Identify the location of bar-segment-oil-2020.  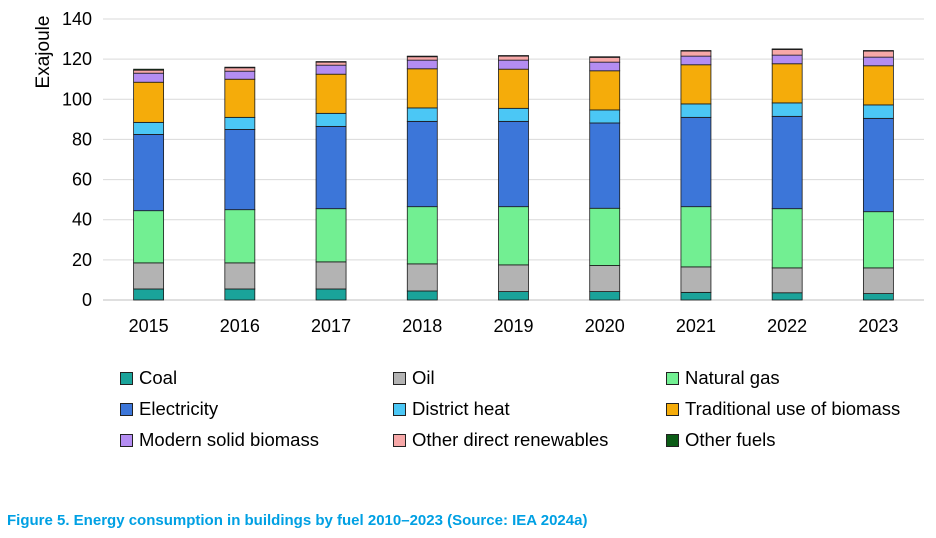
(605, 278).